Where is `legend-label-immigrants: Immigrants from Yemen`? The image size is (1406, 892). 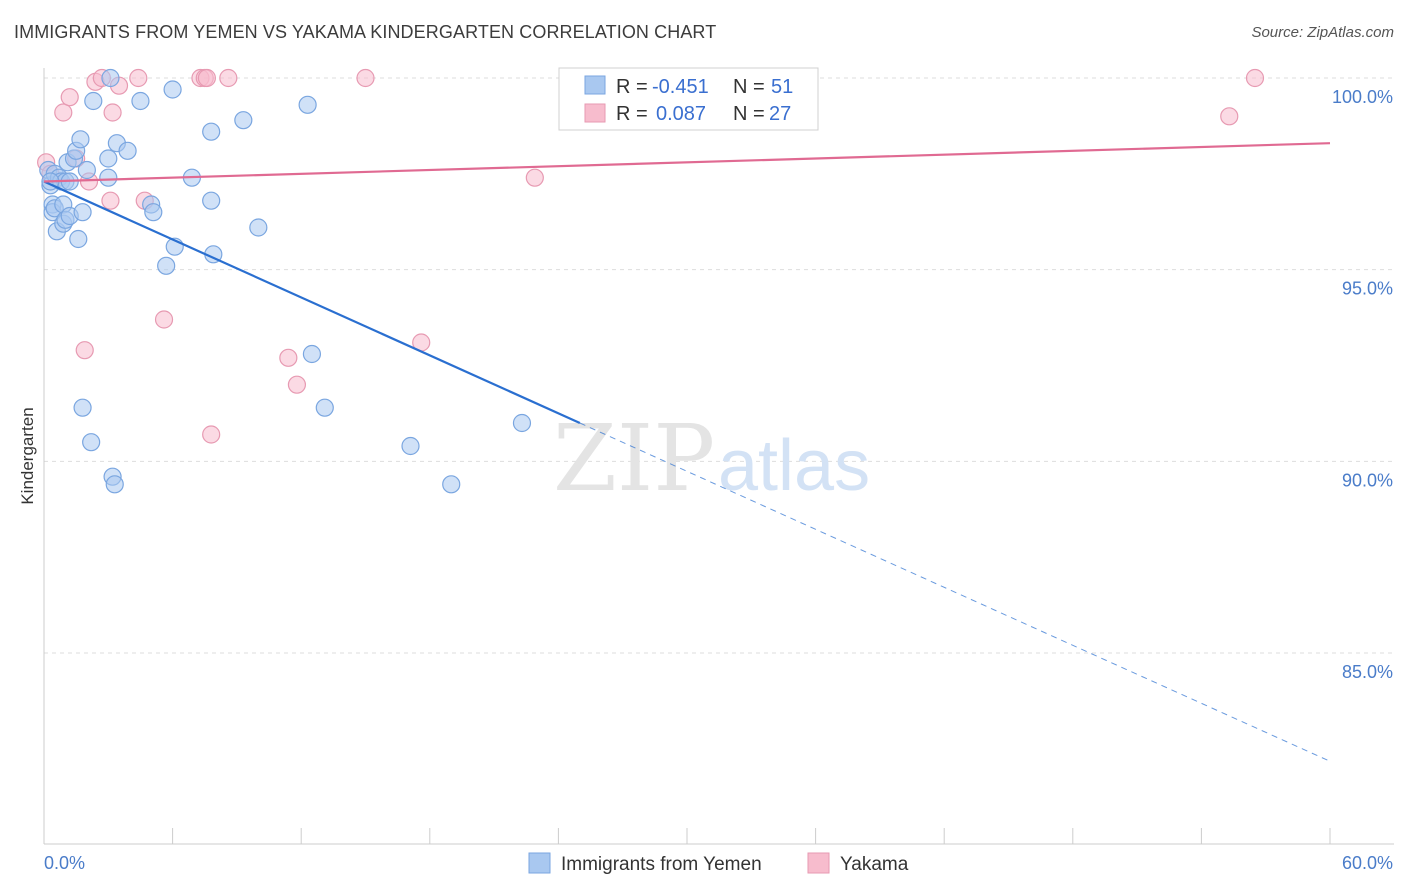 legend-label-immigrants: Immigrants from Yemen is located at coordinates (661, 864).